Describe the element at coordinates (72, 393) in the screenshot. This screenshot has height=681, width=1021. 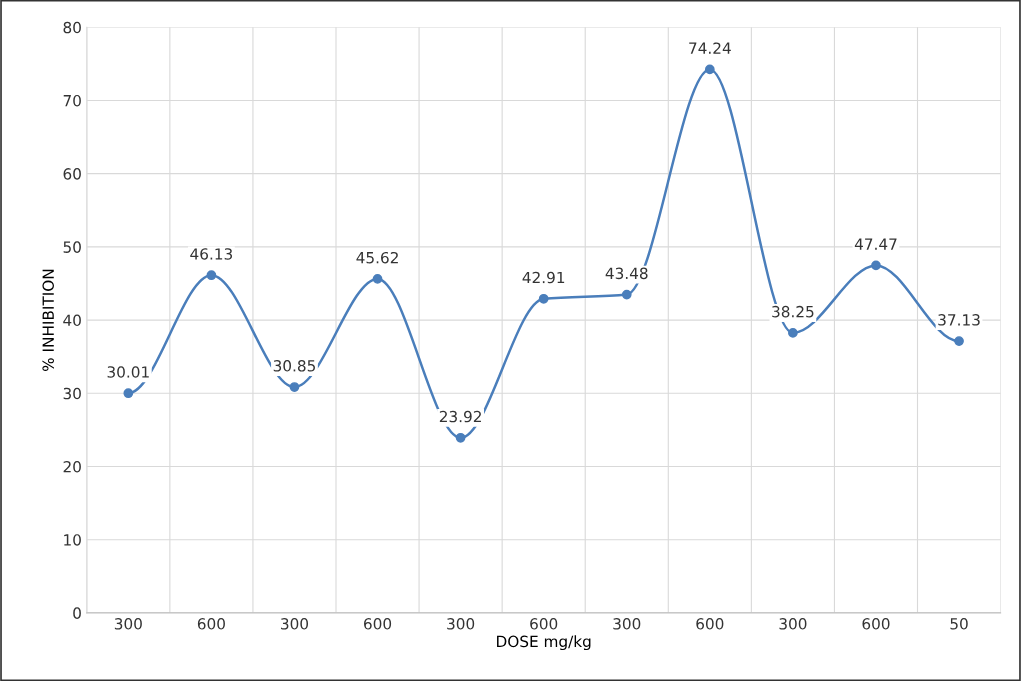
I see `y-tick-label: 30` at that location.